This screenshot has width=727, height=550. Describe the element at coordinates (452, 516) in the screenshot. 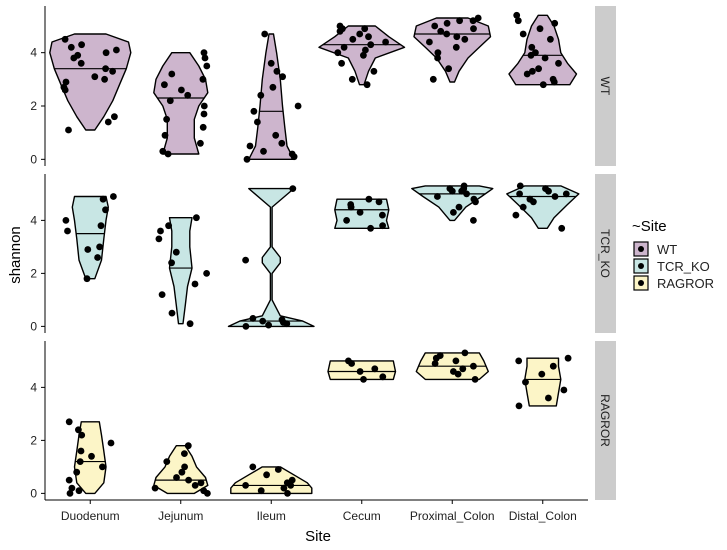

I see `x-tick-label: Proximal_Colon` at that location.